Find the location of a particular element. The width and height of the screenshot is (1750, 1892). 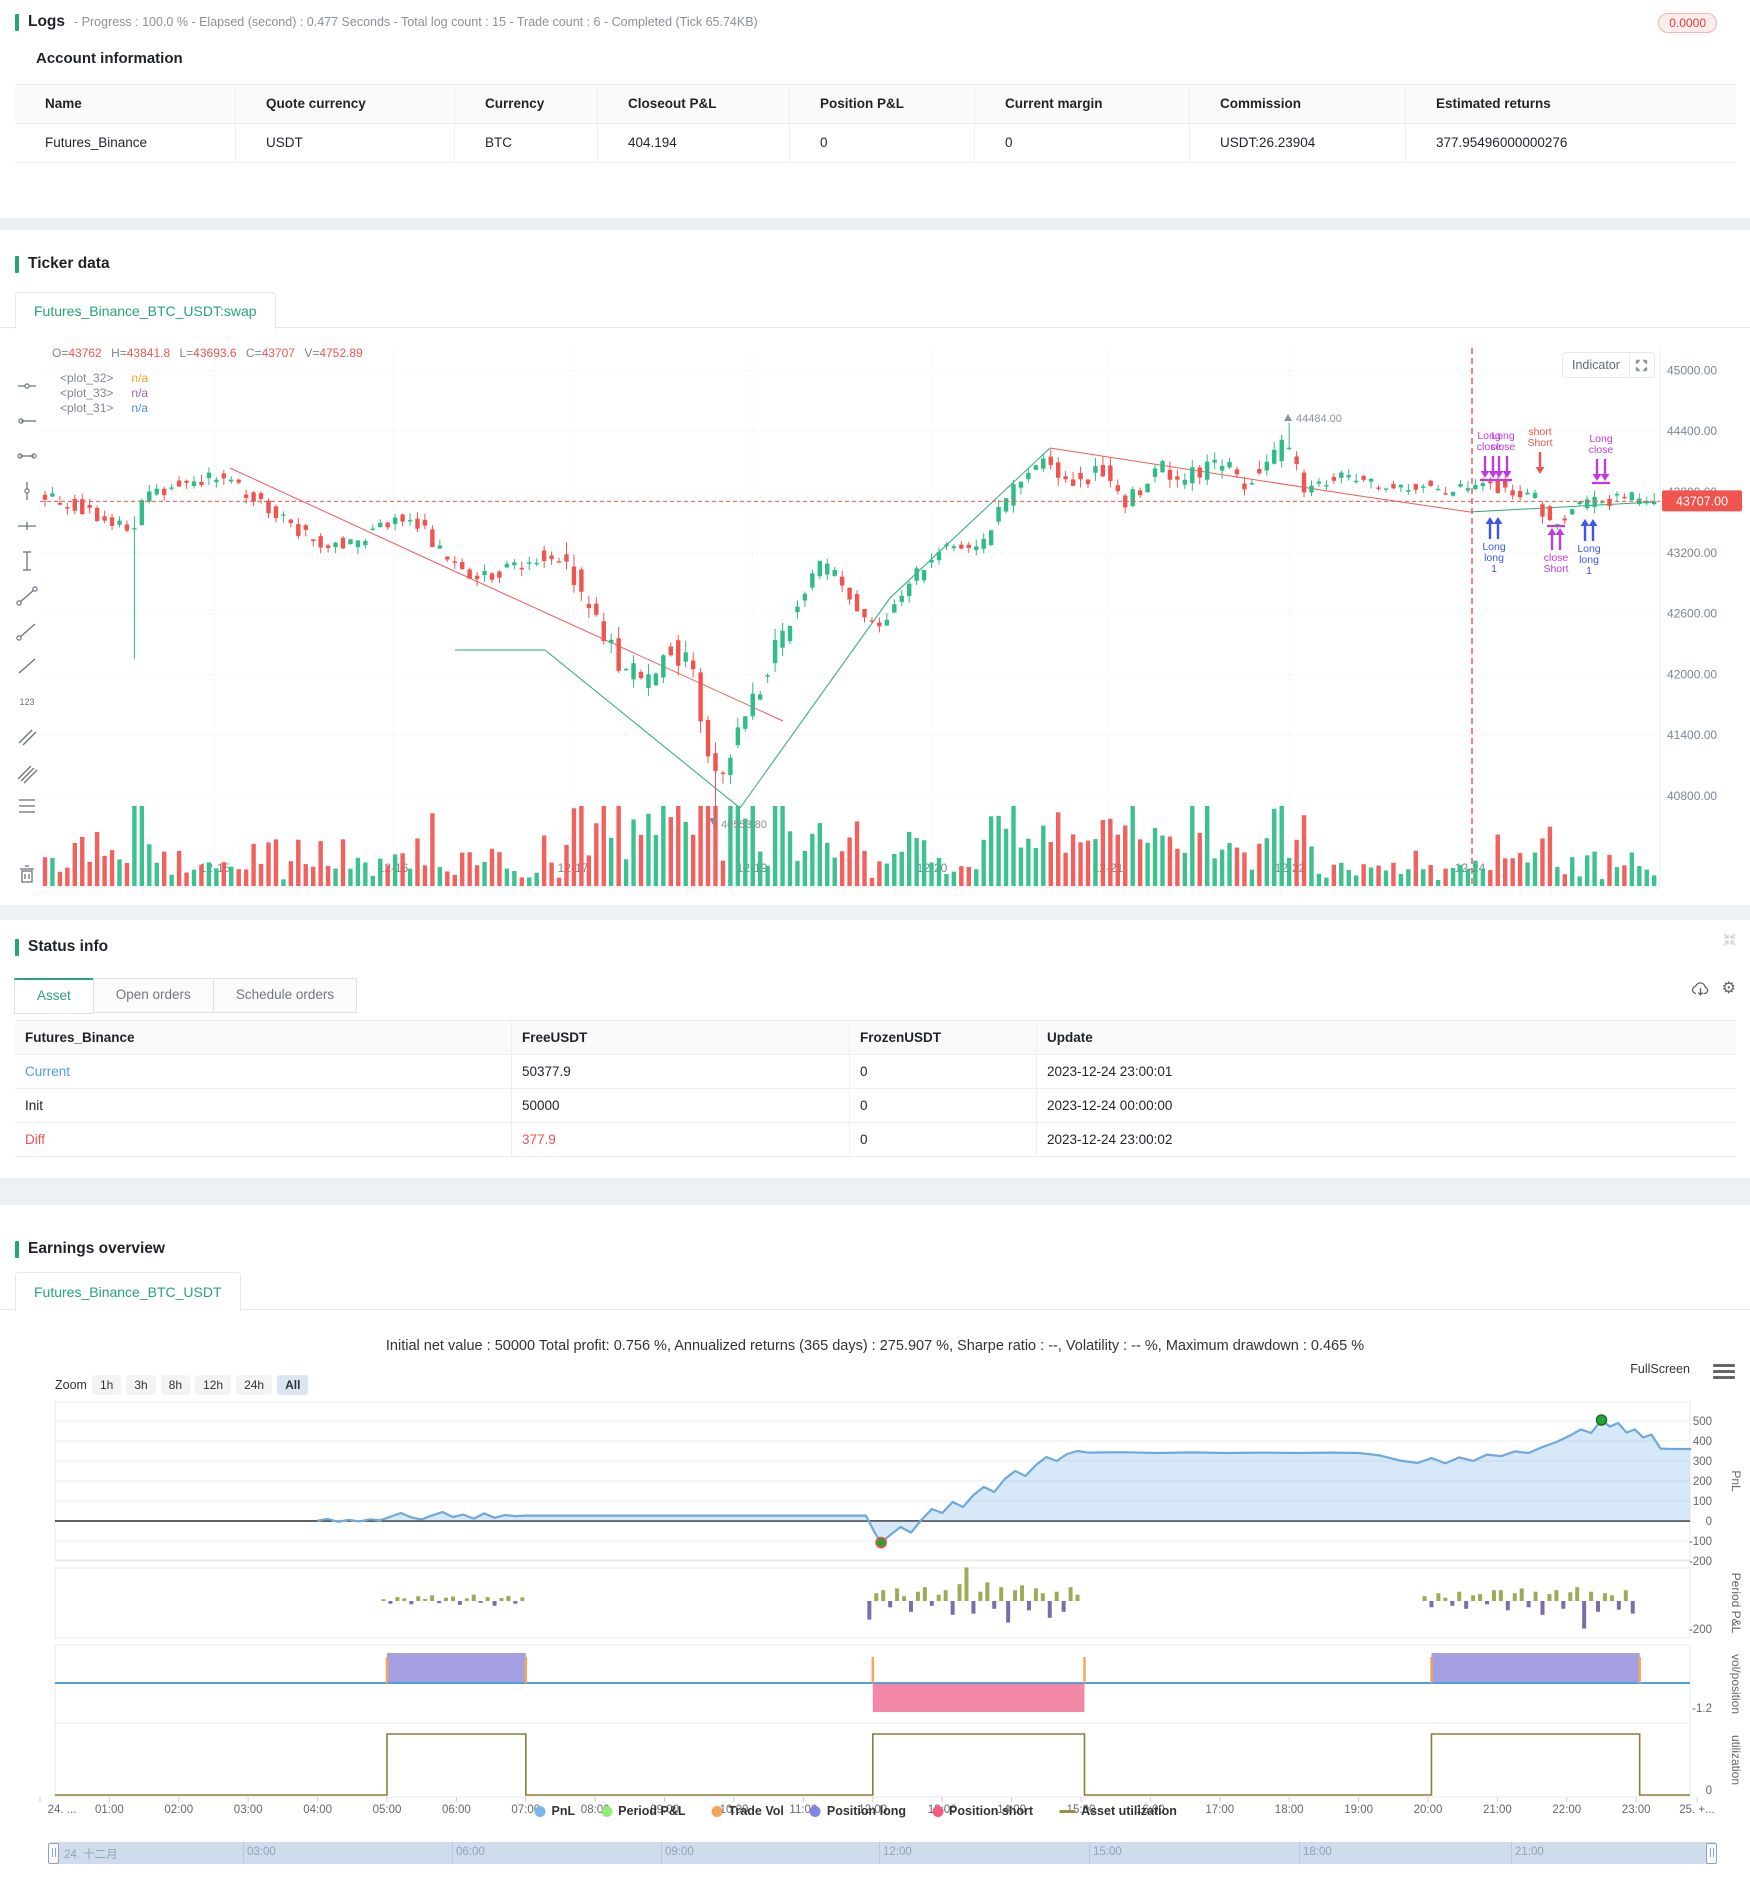

svg-text: 123 is located at coordinates (26, 702).